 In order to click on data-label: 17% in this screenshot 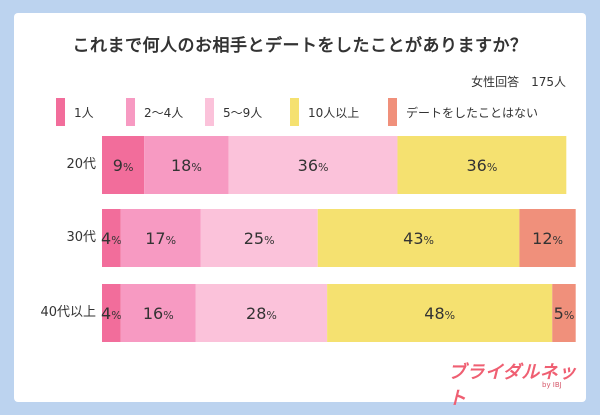, I will do `click(160, 238)`.